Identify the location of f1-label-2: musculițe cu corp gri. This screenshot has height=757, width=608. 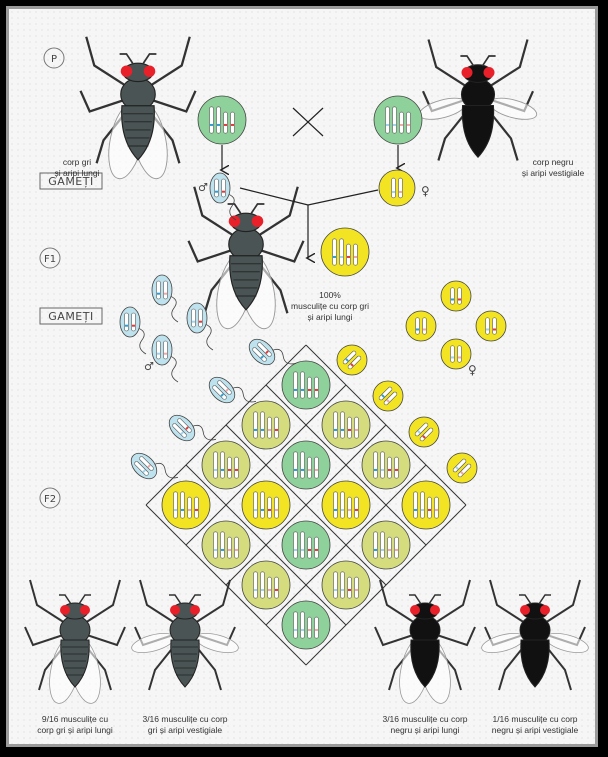
(330, 306).